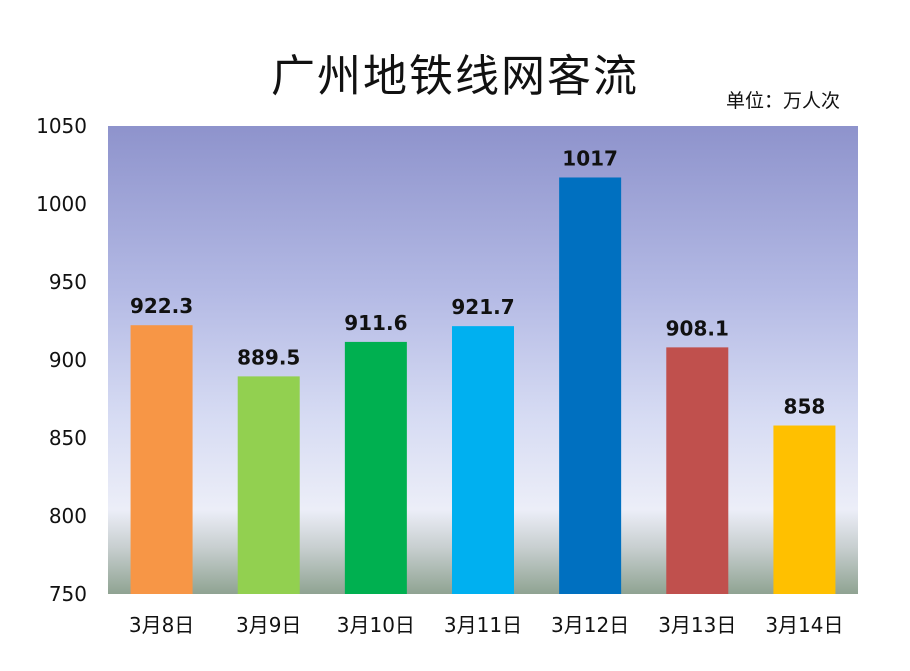 This screenshot has height=671, width=910. Describe the element at coordinates (68, 282) in the screenshot. I see `y-tick-label: 950` at that location.